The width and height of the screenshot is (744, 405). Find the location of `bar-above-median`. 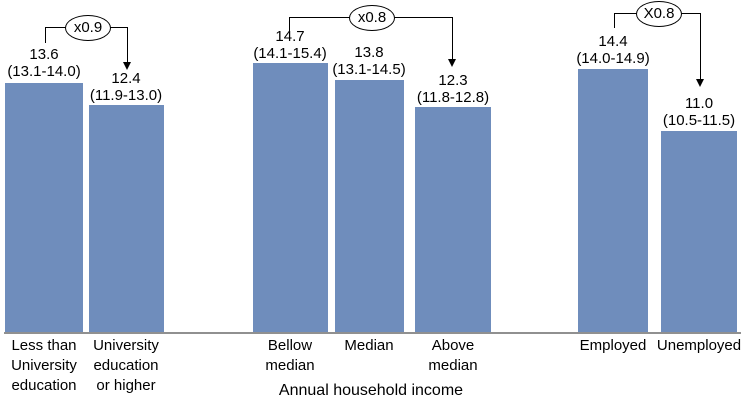

bar-above-median is located at coordinates (453, 220).